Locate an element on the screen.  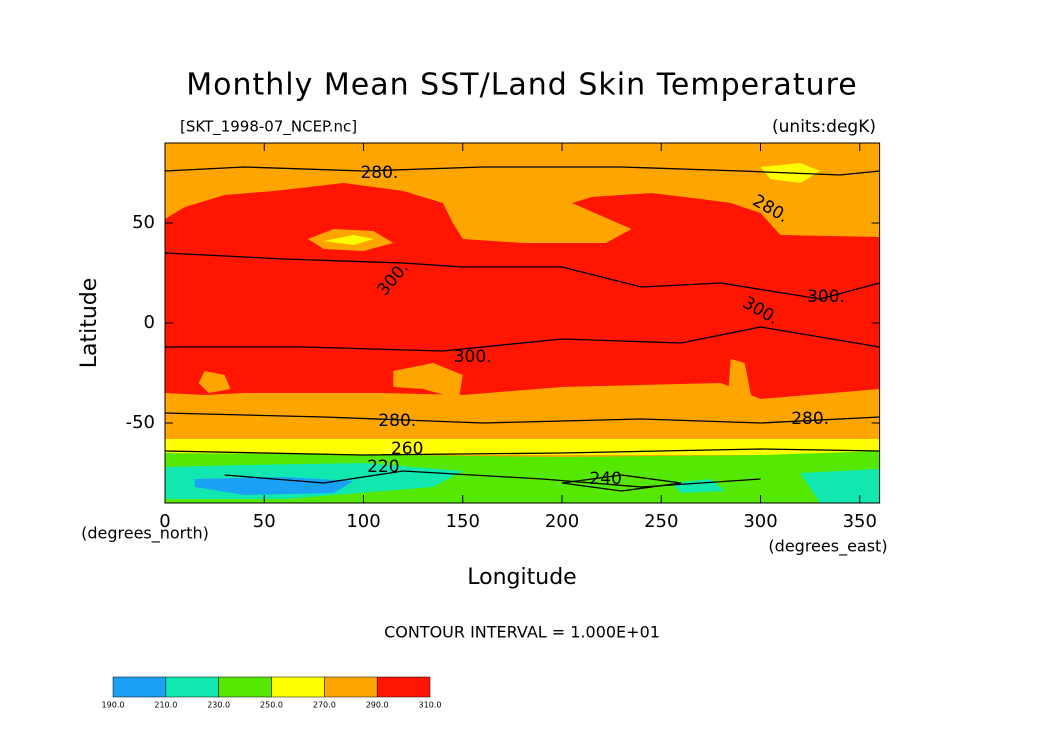
x-tick-label: 300 is located at coordinates (760, 521).